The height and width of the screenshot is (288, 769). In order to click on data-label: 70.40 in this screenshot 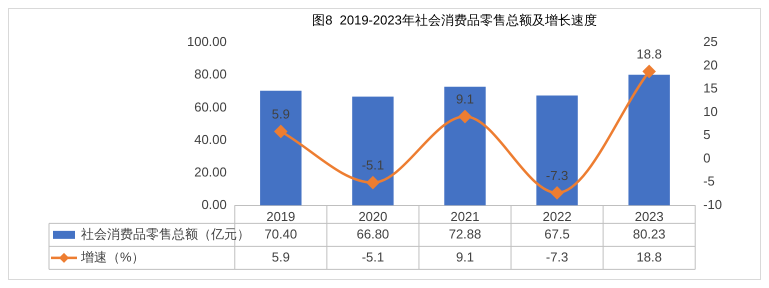, I will do `click(281, 234)`.